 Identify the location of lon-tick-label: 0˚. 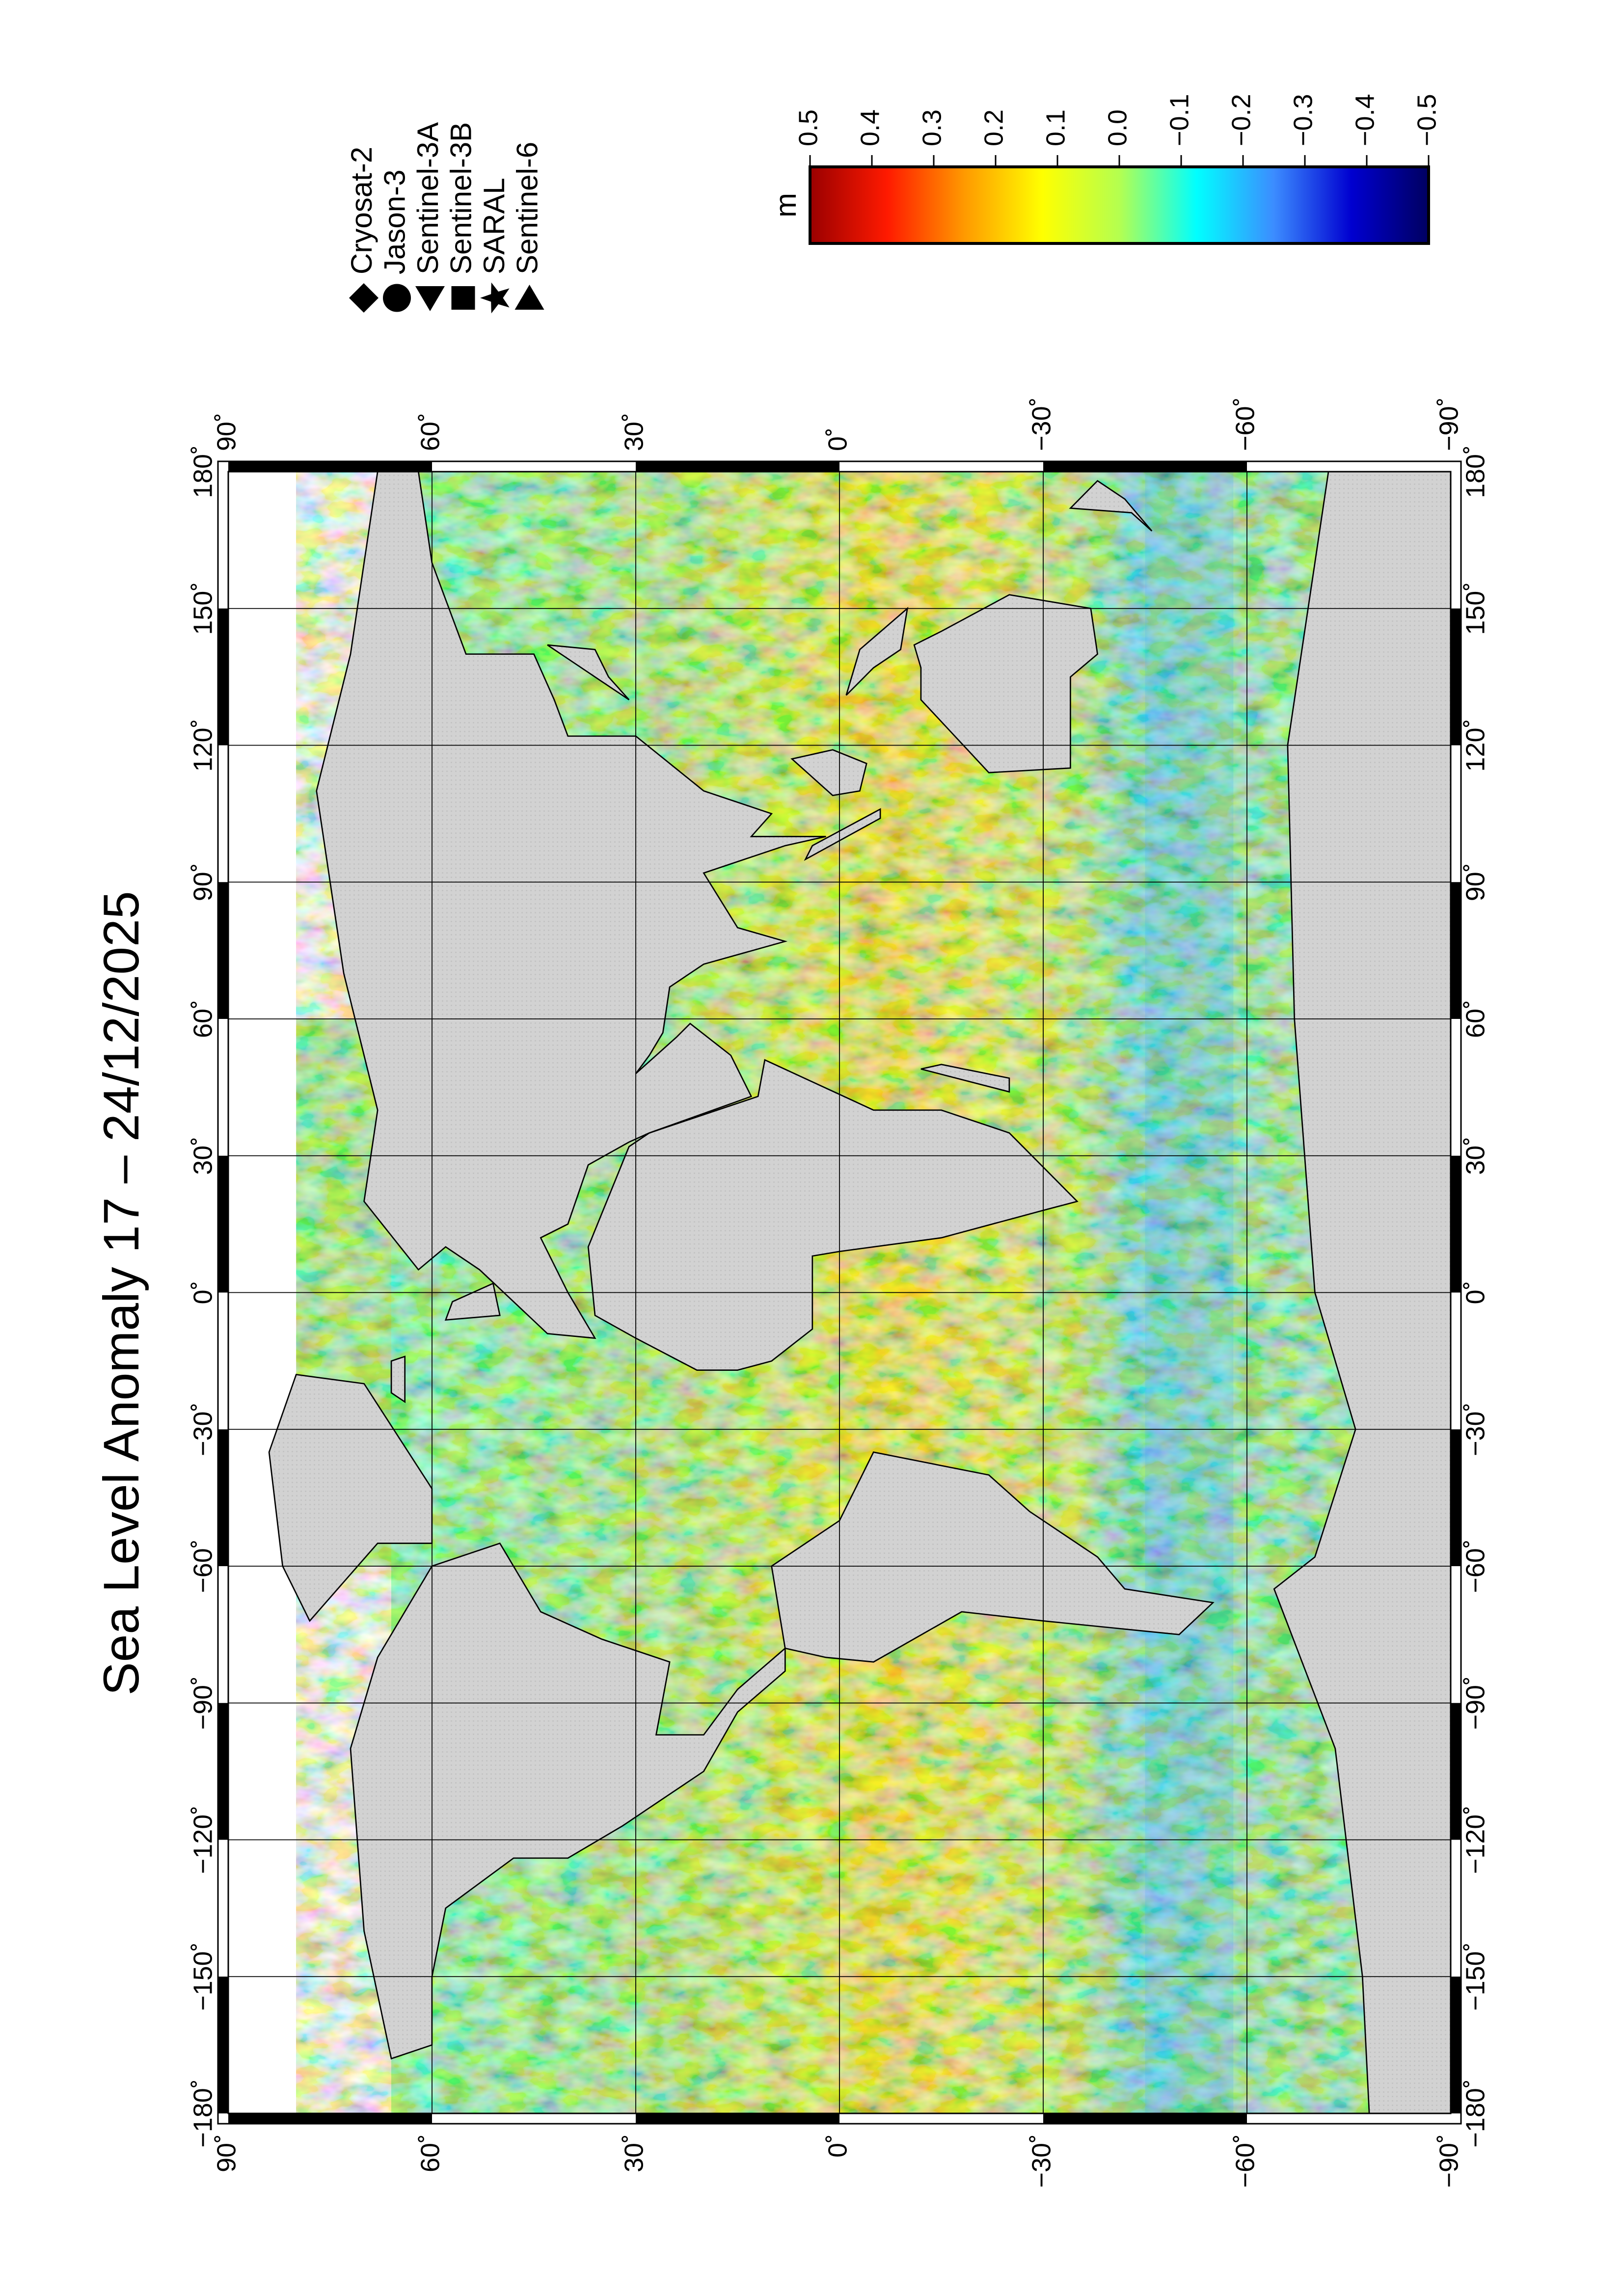
(1475, 1293).